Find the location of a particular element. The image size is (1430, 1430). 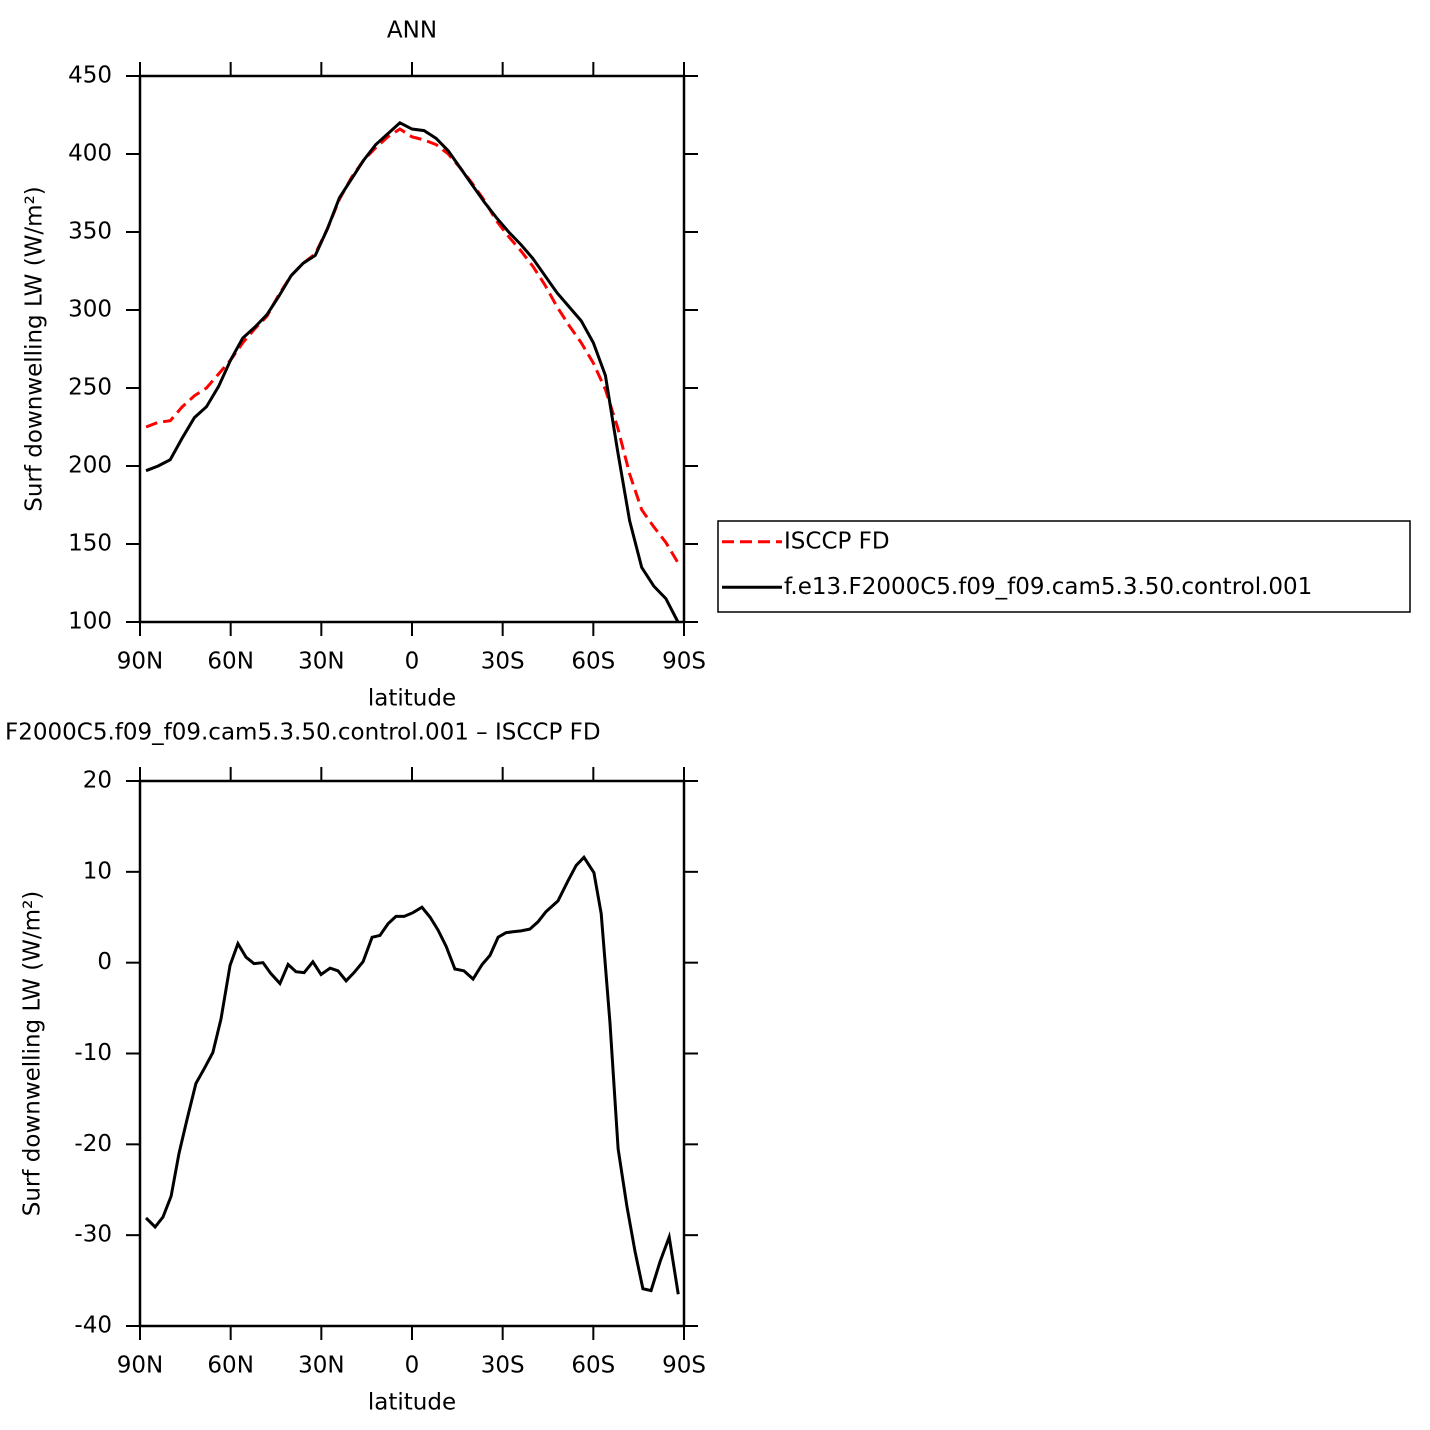

y-tick-label: 400 is located at coordinates (90, 154).